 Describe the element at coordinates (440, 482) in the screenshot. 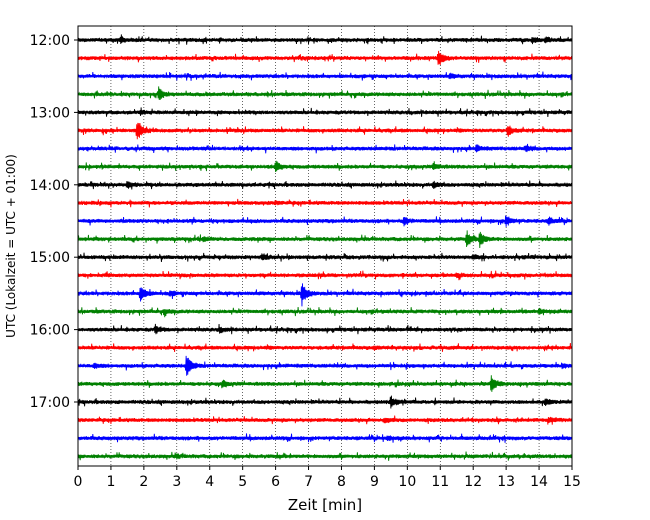

I see `x-tick-label: 11` at that location.